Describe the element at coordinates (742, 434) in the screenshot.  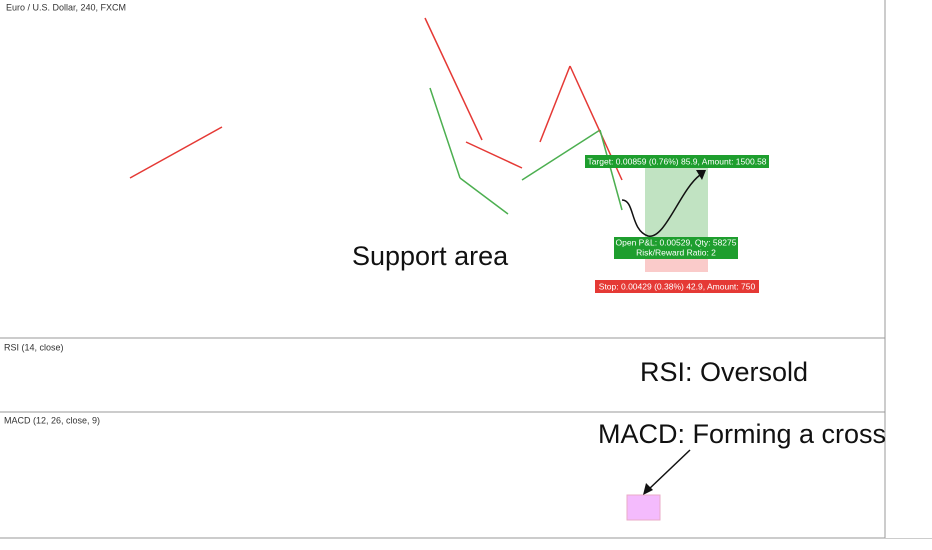
I see `annotation: MACD: Forming a cross` at that location.